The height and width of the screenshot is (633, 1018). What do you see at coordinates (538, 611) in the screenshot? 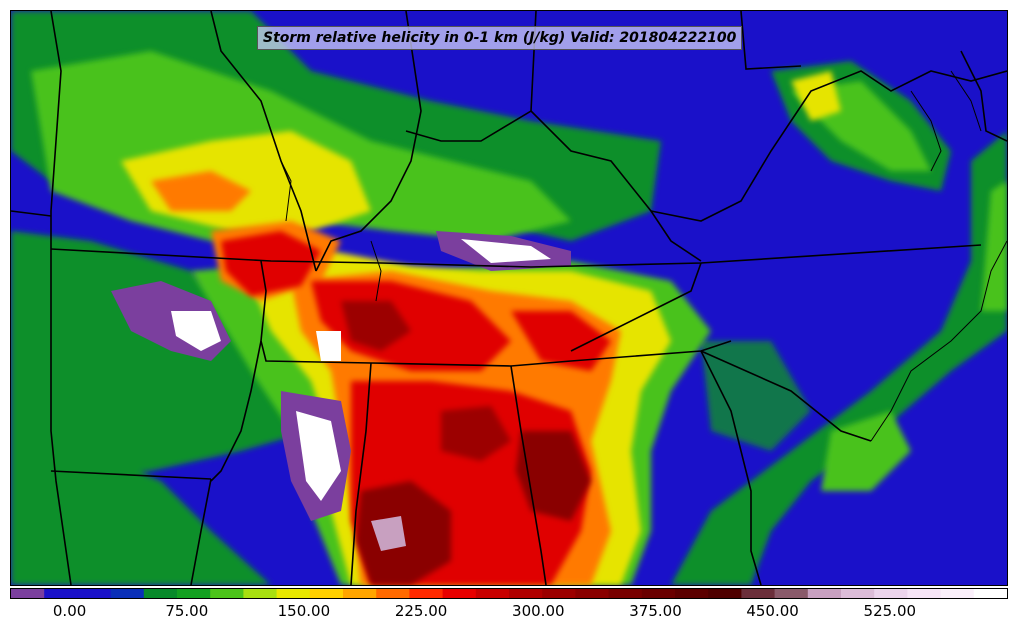
I see `colorbar-tick-label: 300.00` at bounding box center [538, 611].